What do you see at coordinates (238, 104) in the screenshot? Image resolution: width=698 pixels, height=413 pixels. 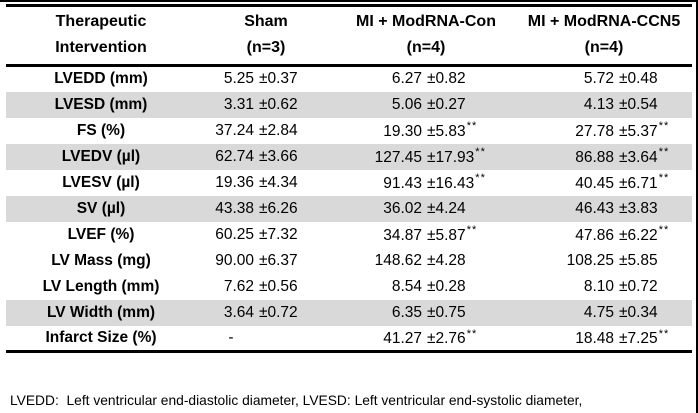 I see `value-mean: 3.31` at bounding box center [238, 104].